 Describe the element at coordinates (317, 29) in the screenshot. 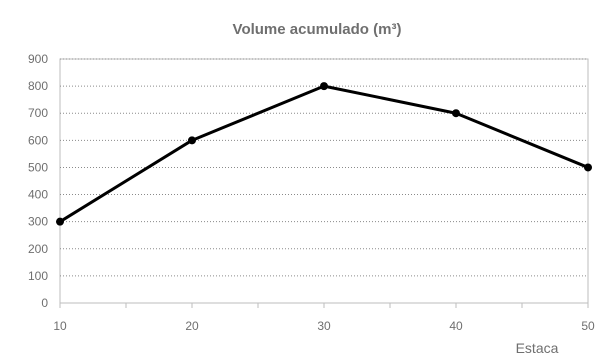

I see `chart-title: Volume acumulado (m³)` at that location.